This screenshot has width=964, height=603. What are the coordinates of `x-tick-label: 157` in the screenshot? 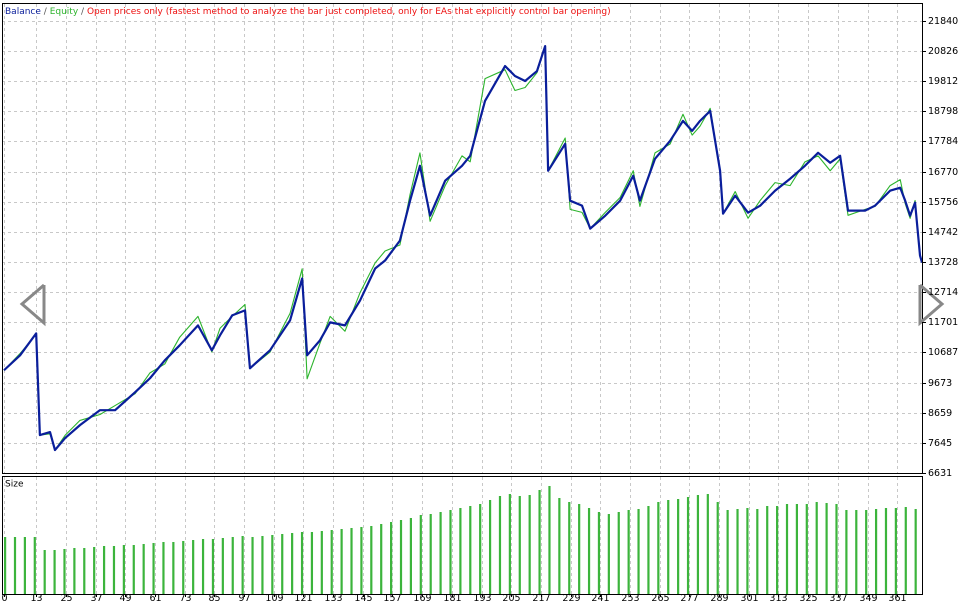 It's located at (392, 598).